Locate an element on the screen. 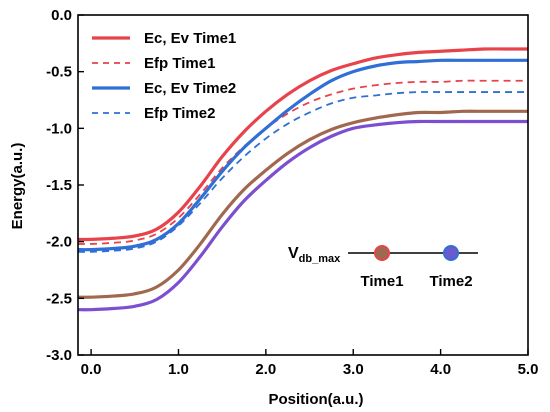 The width and height of the screenshot is (550, 412). vdb-marker-label-1: Time2 is located at coordinates (450, 281).